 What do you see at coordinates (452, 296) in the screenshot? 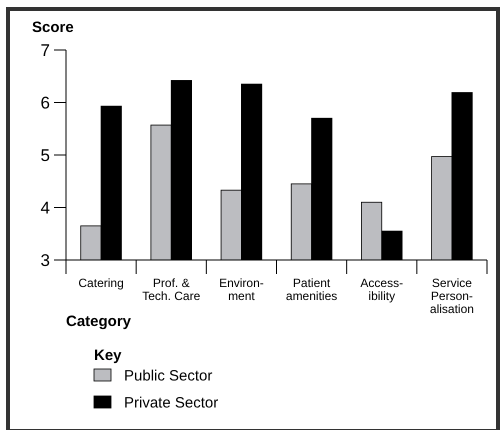
I see `x-tick-label: Service Person- alisation` at bounding box center [452, 296].